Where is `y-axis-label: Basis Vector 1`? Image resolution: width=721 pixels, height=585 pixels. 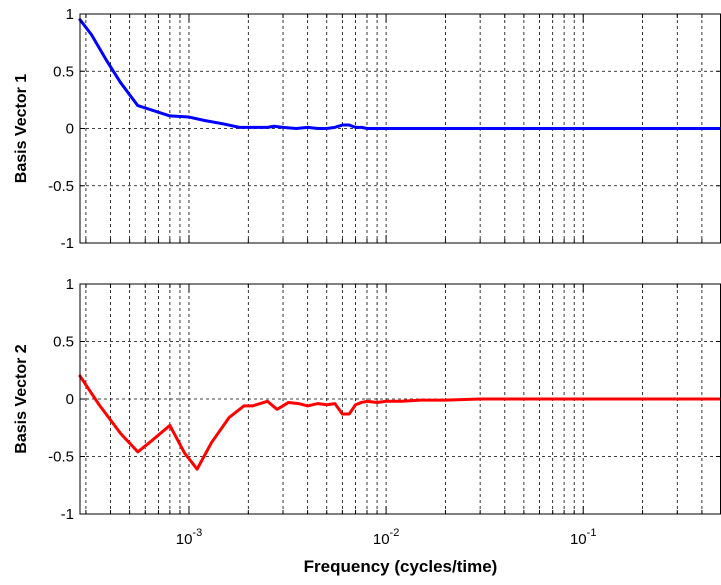 y-axis-label: Basis Vector 1 is located at coordinates (21, 129).